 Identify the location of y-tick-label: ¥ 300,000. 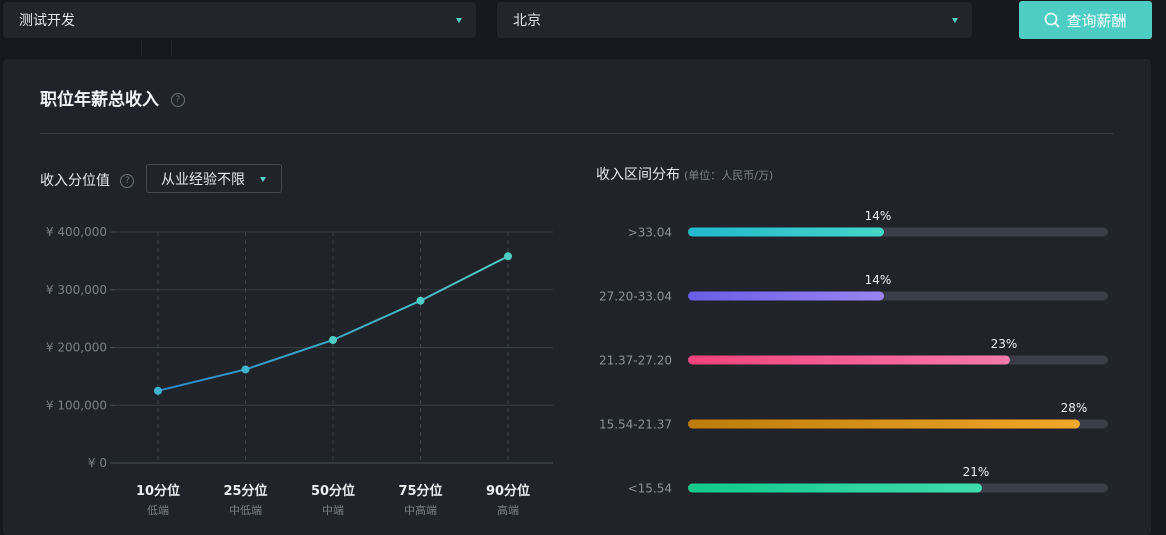
(76, 290).